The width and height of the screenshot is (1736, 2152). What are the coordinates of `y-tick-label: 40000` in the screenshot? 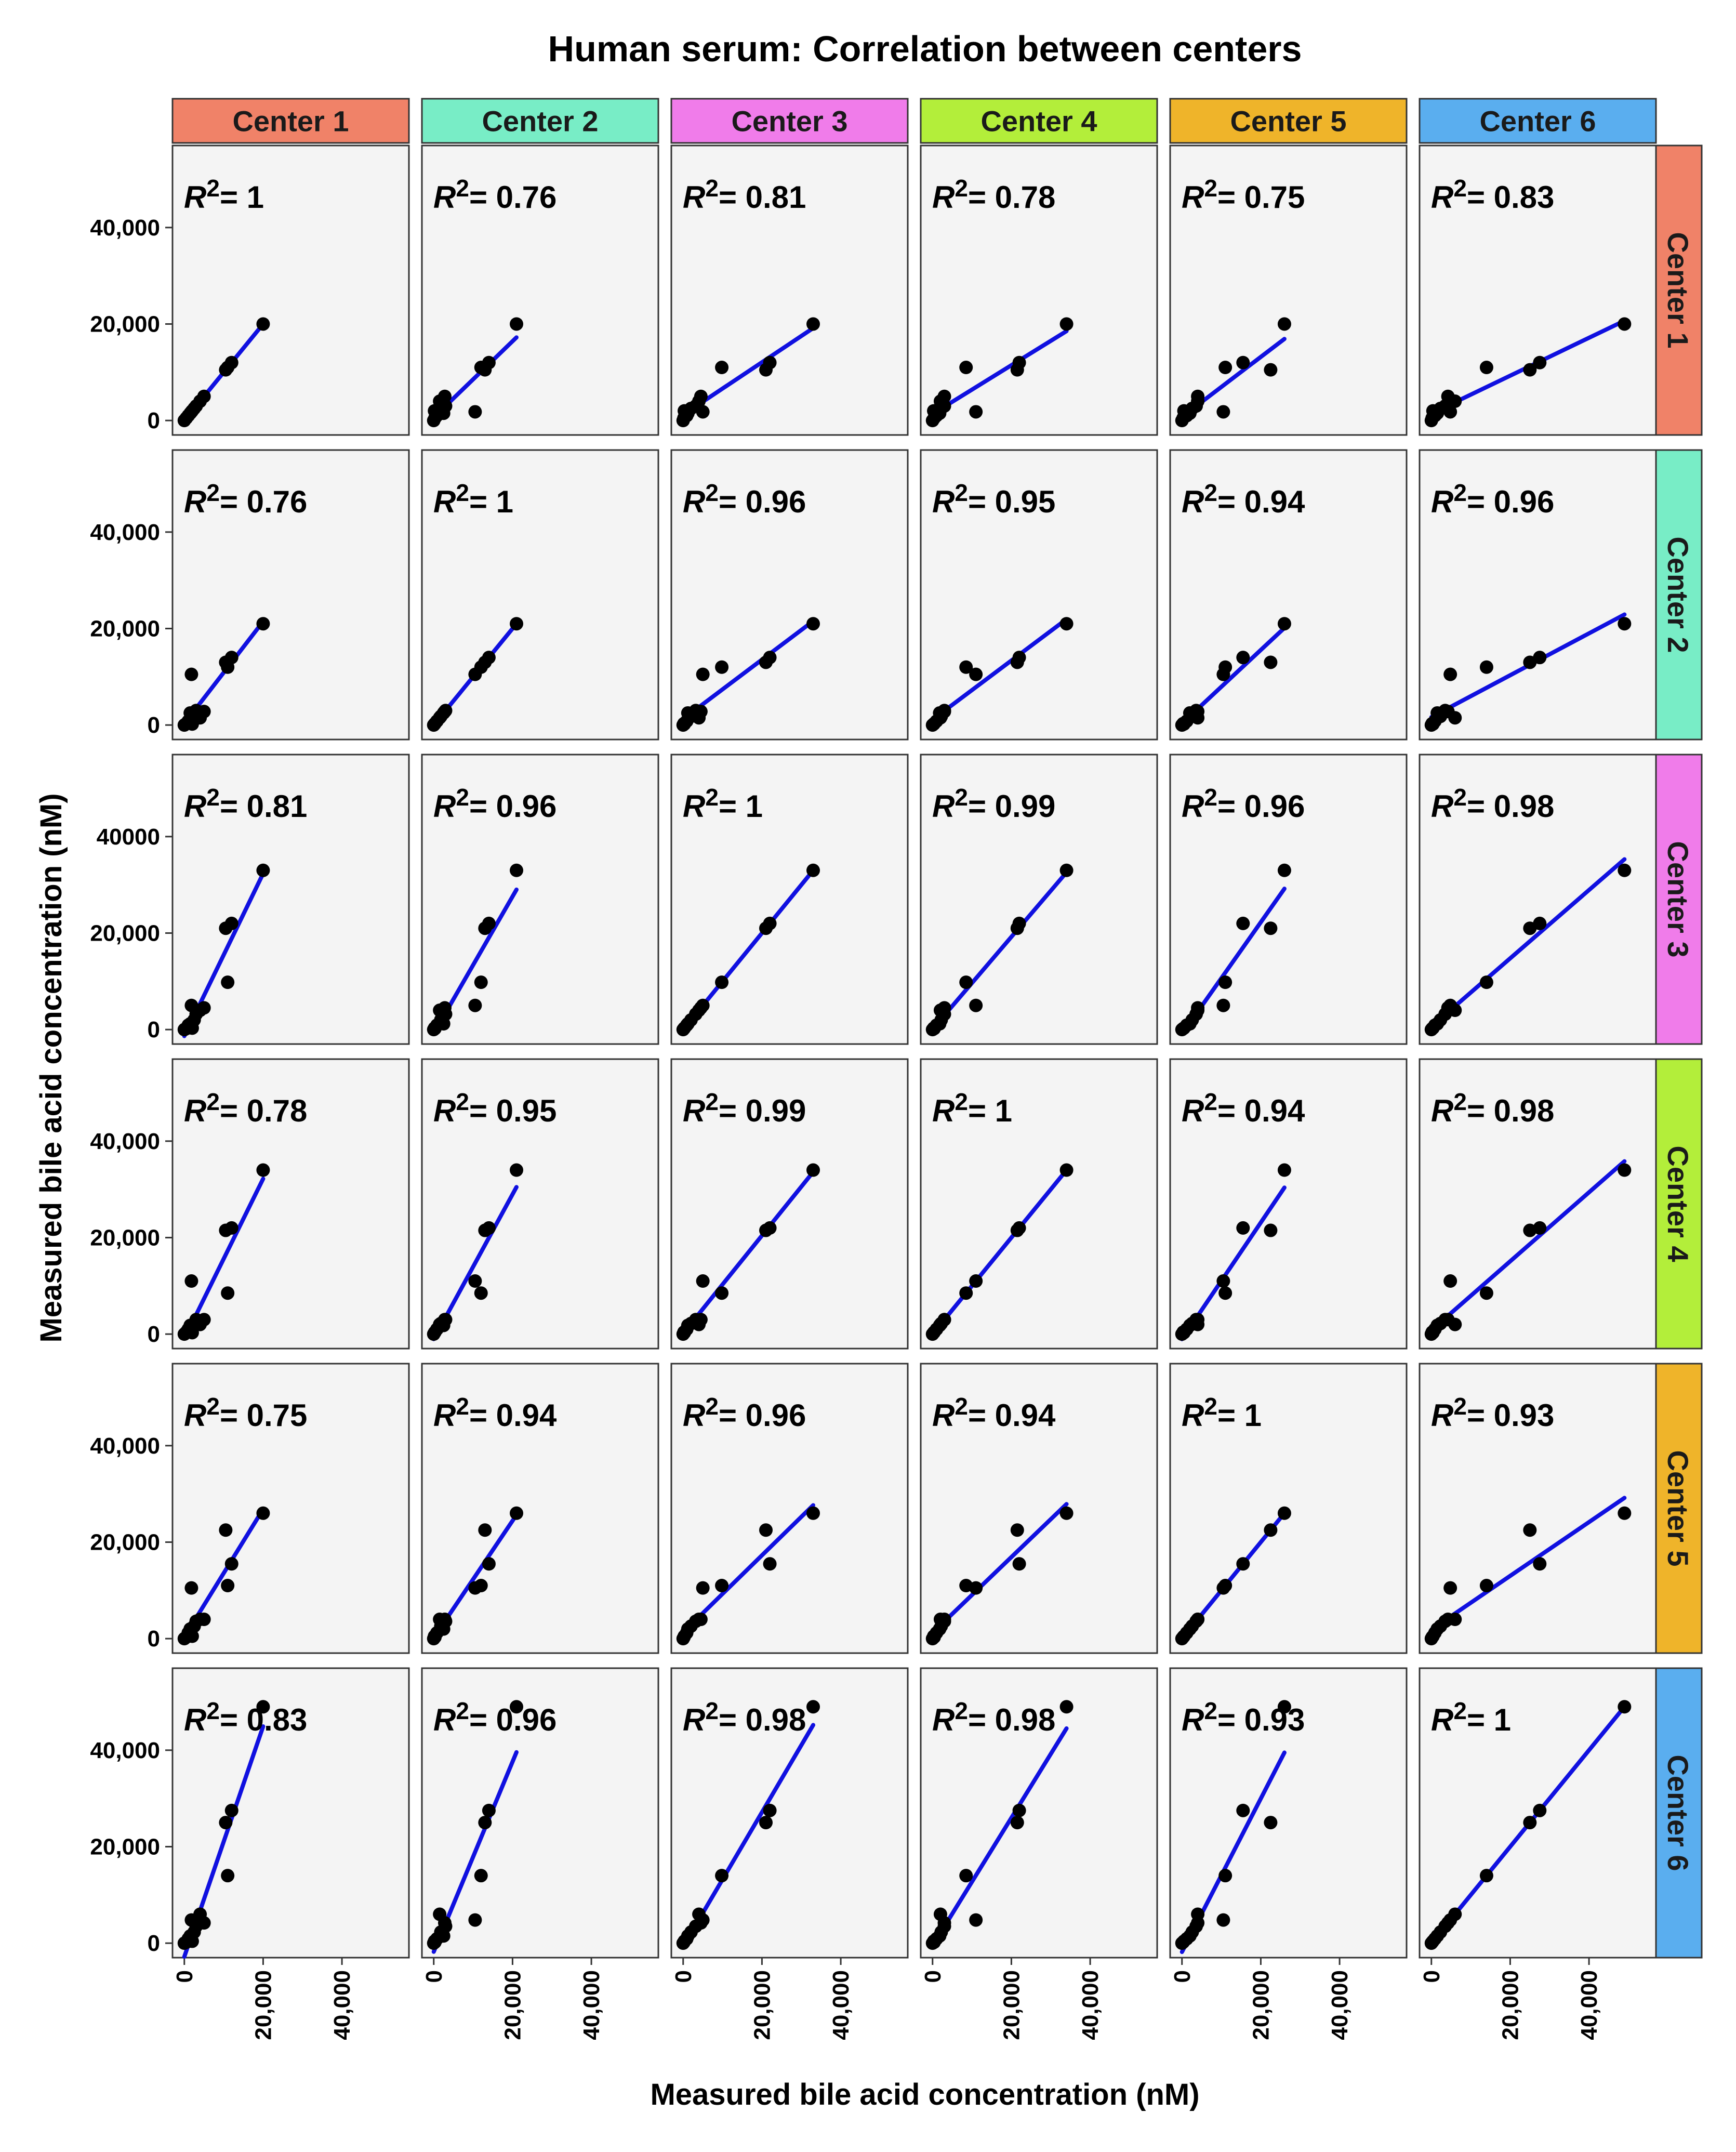 It's located at (128, 837).